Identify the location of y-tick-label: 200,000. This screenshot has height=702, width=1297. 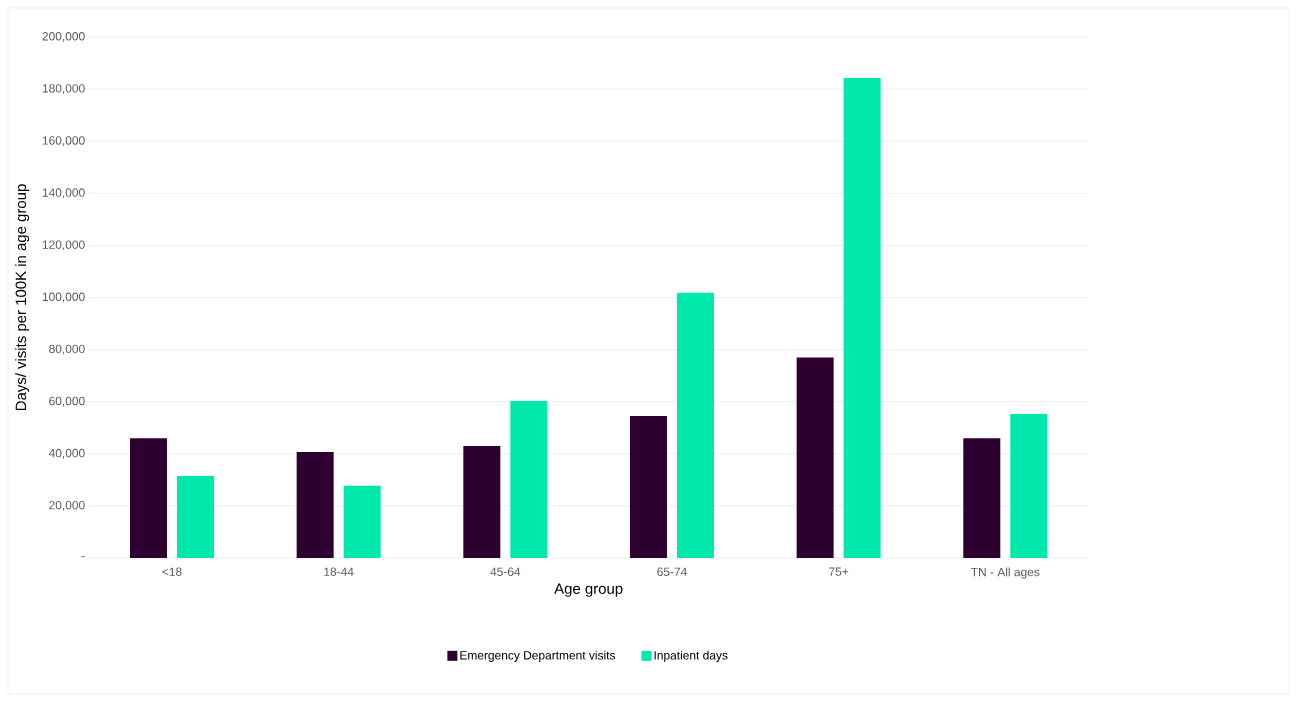
(63, 37).